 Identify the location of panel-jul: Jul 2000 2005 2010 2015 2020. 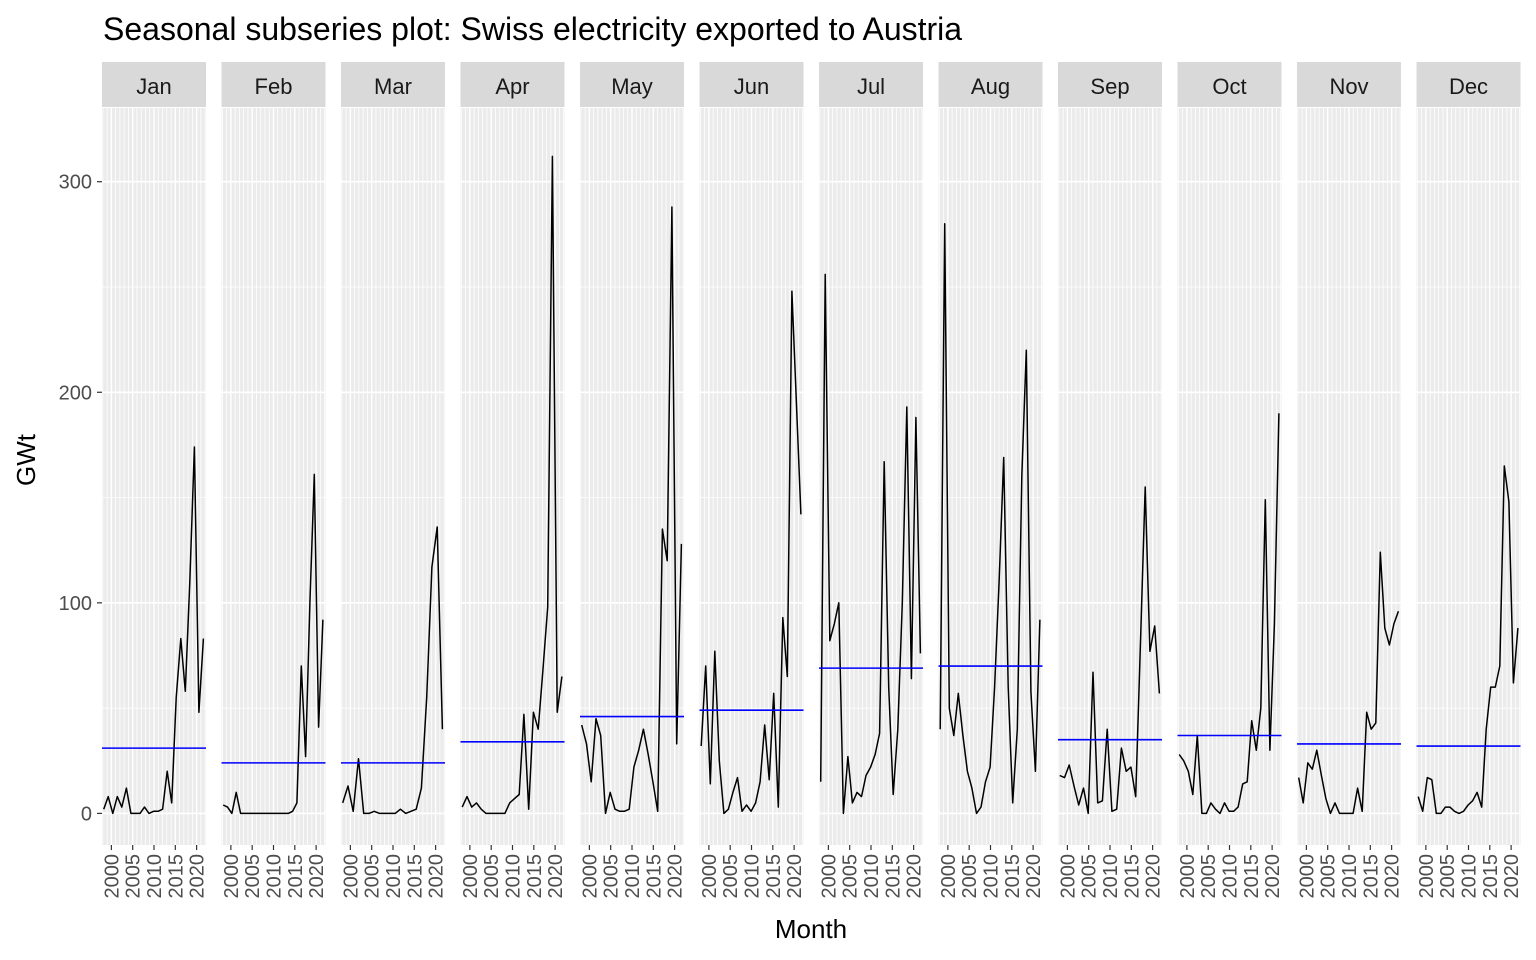
(872, 480).